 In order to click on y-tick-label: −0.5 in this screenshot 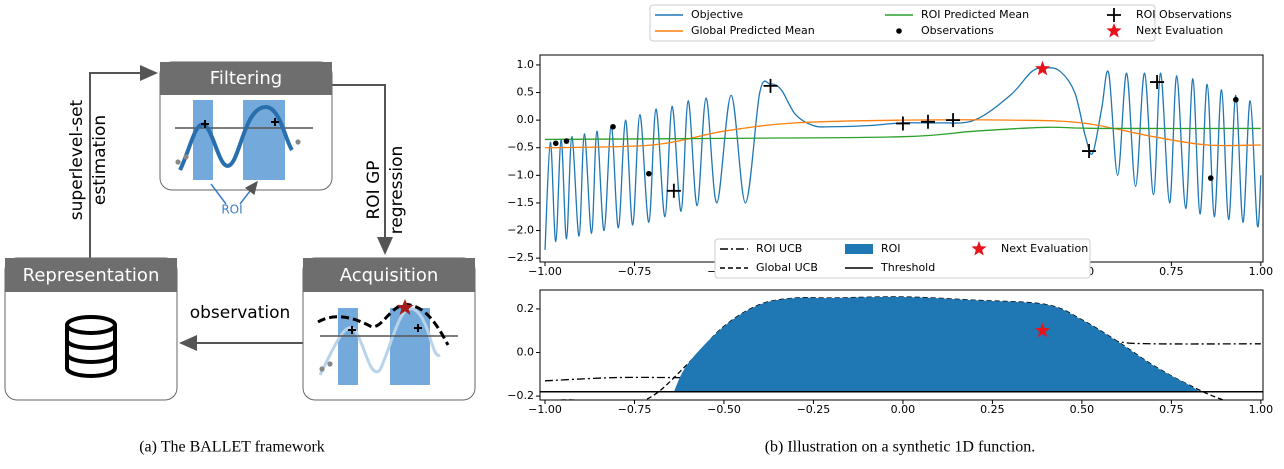, I will do `click(520, 147)`.